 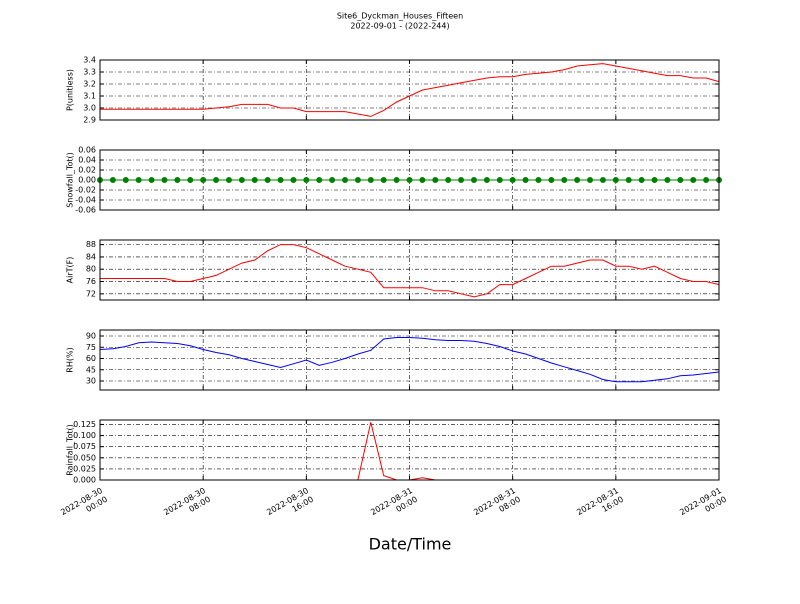 What do you see at coordinates (91, 293) in the screenshot?
I see `y-tick-label: 72` at bounding box center [91, 293].